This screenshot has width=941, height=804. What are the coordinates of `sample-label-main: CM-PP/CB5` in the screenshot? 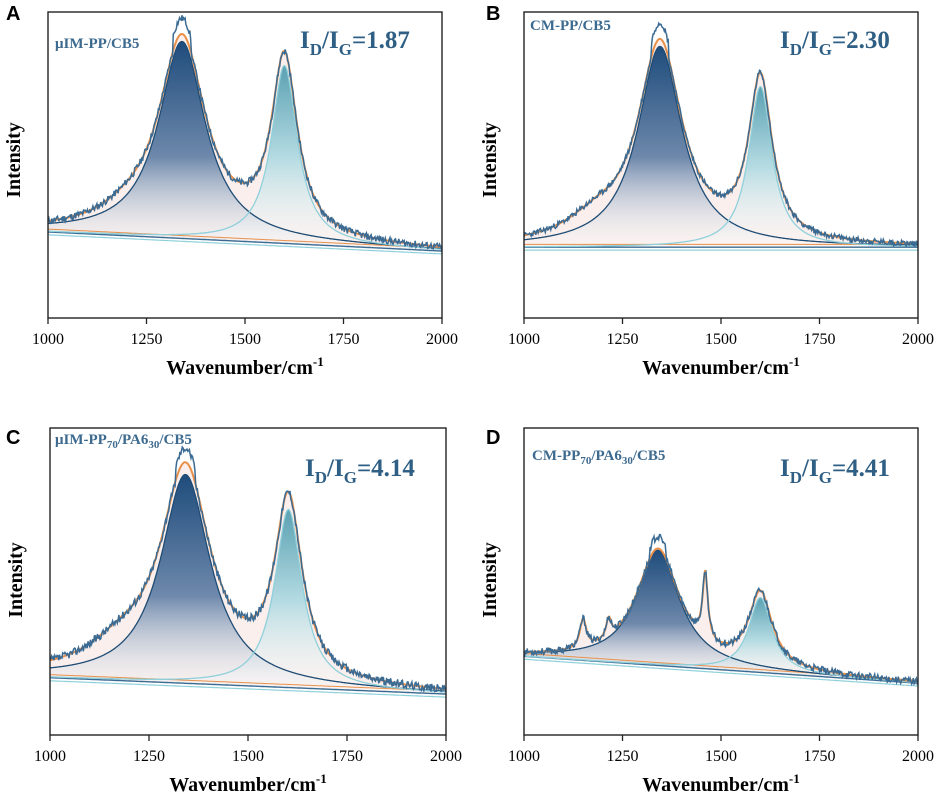 It's located at (570, 26).